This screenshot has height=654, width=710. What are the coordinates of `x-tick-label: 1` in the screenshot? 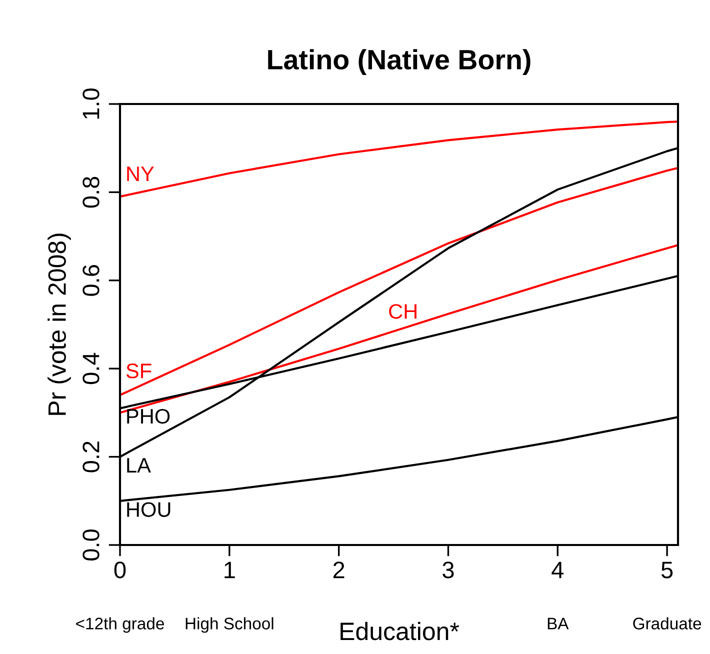 It's located at (229, 570).